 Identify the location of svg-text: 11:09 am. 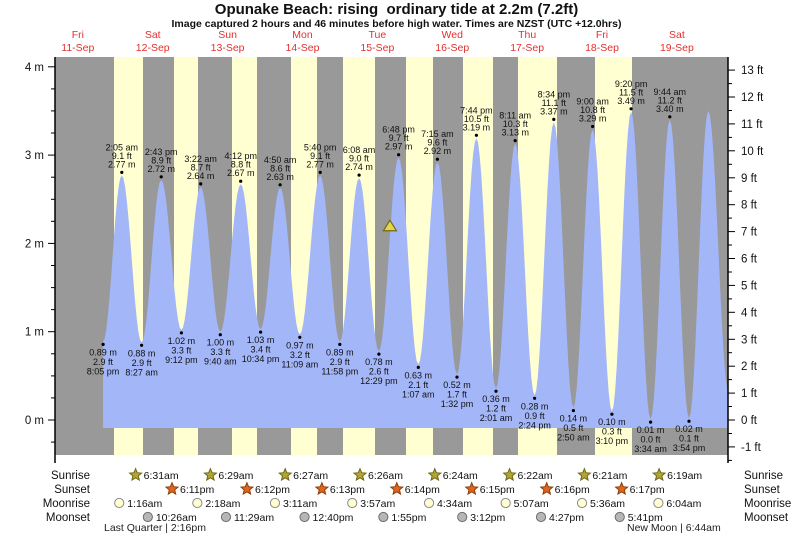
(299, 364).